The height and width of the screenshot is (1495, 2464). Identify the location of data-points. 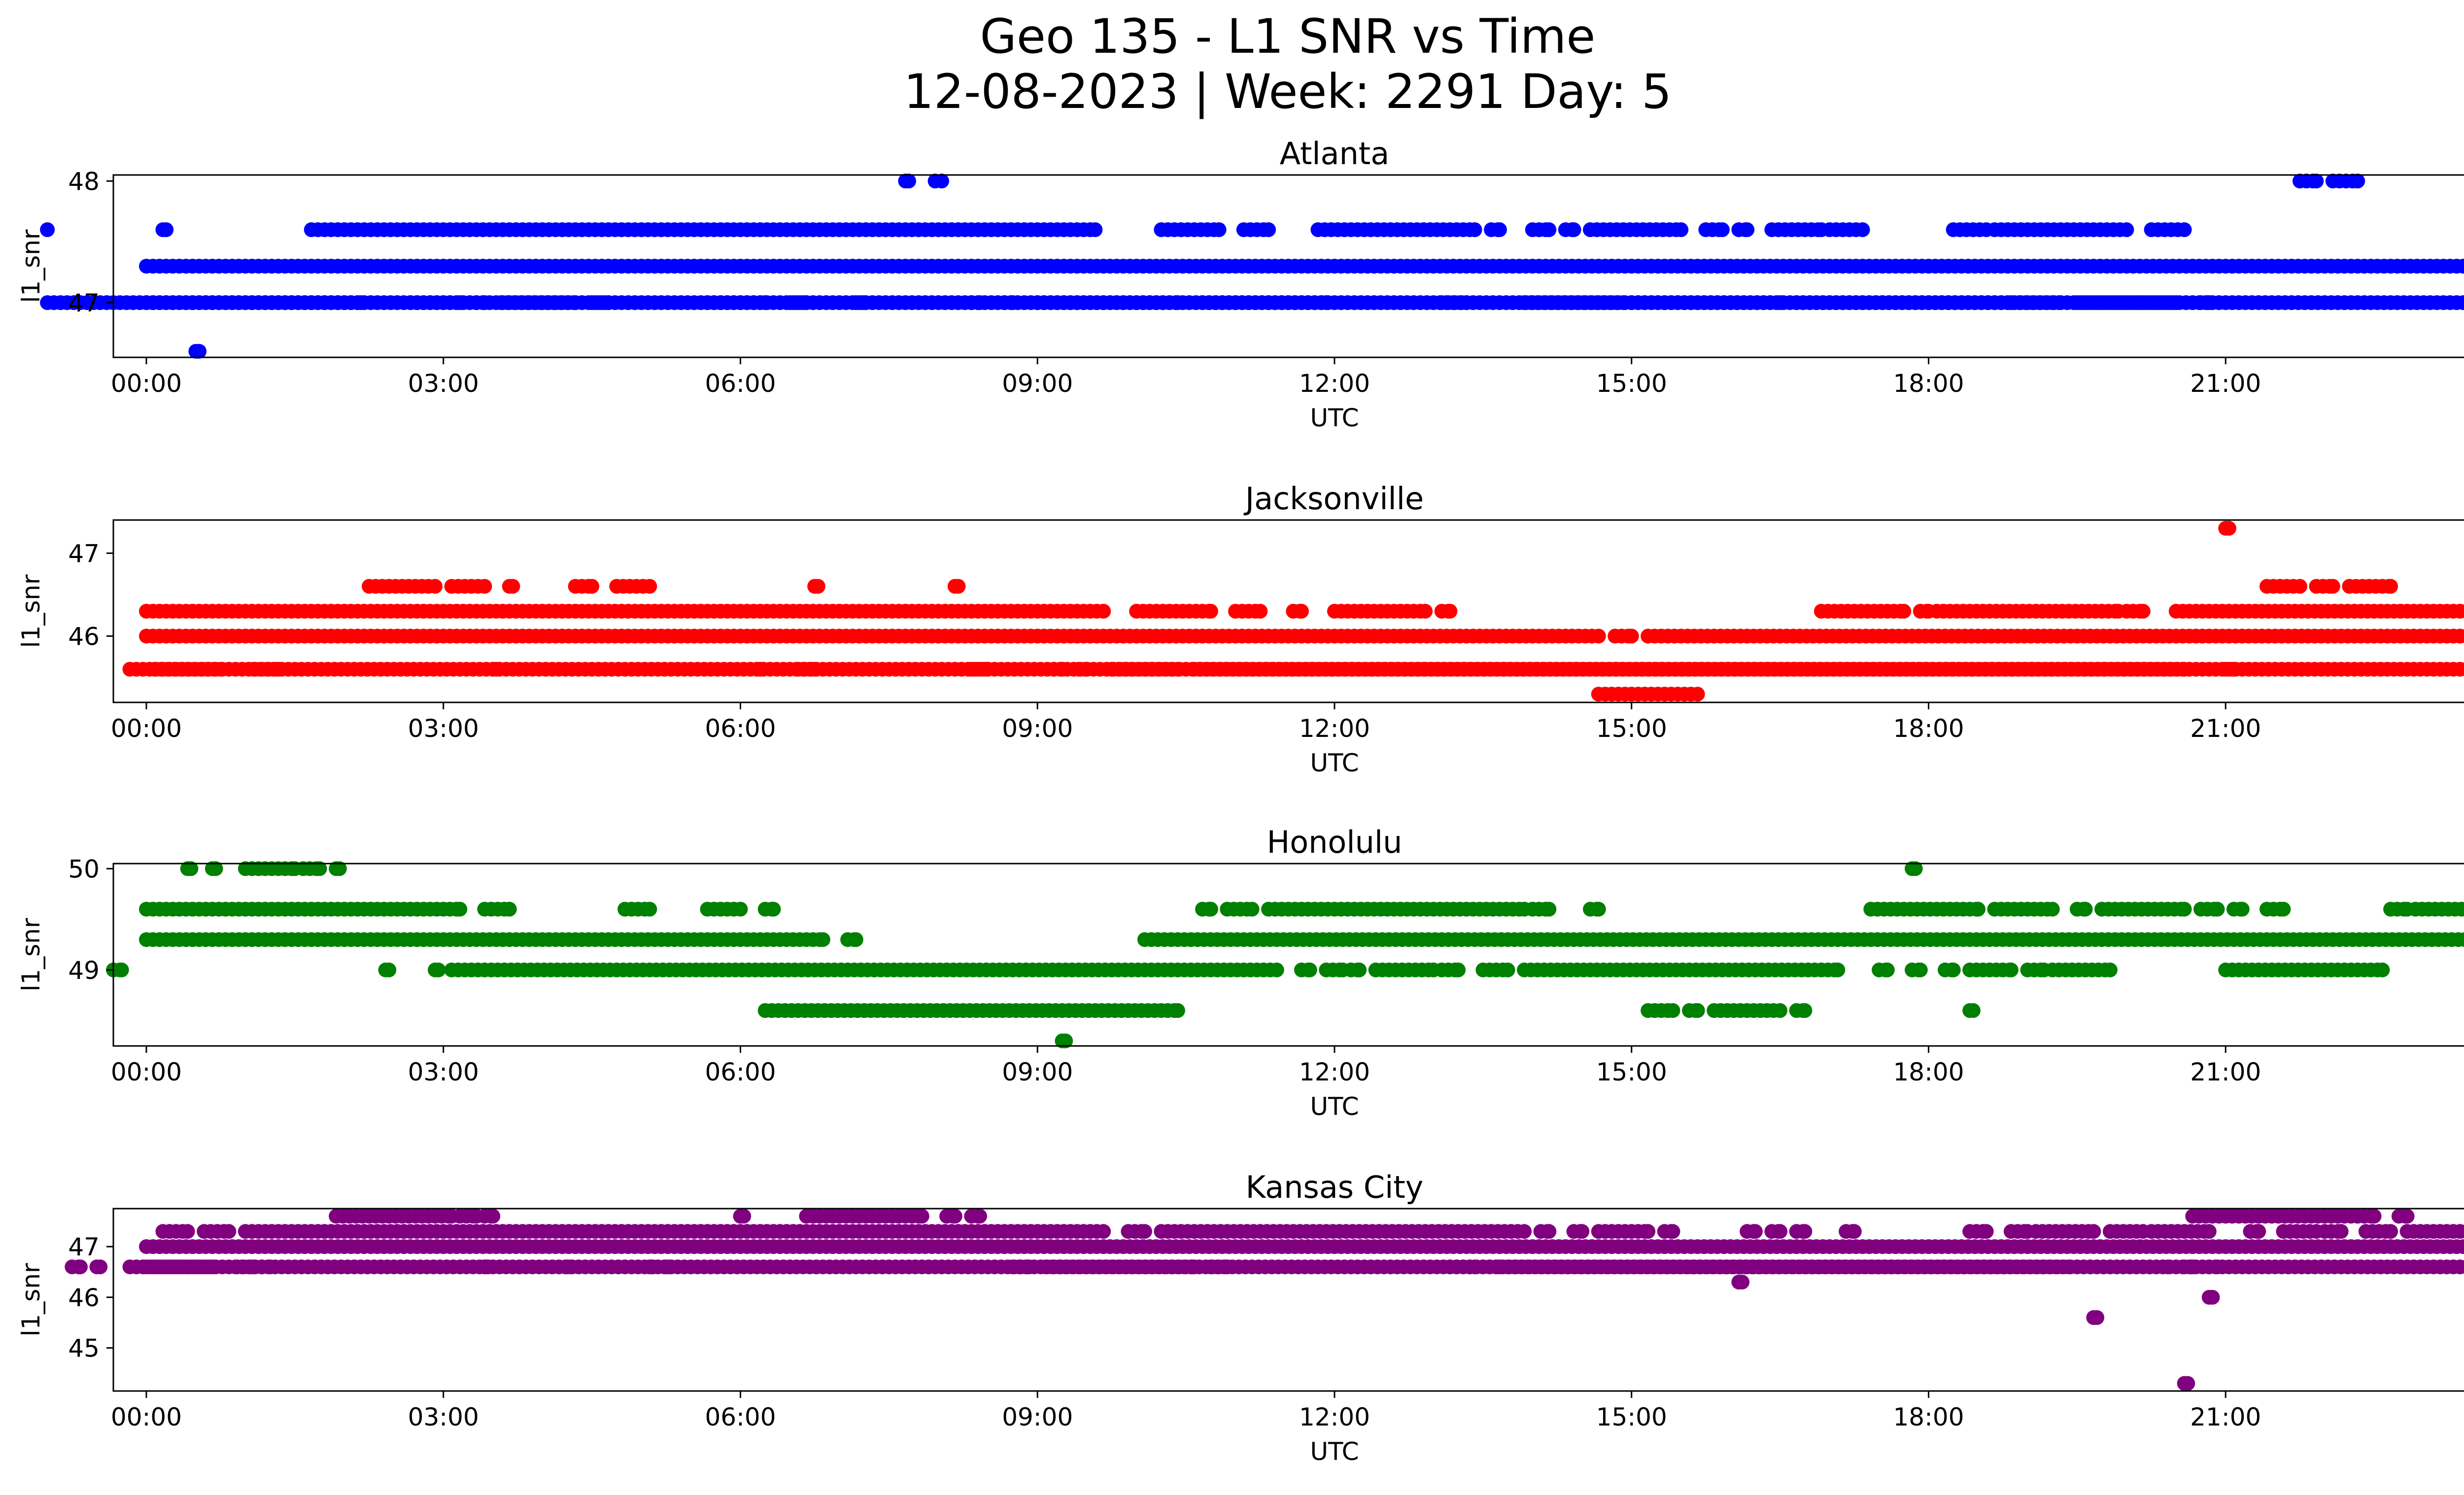
(1285, 954).